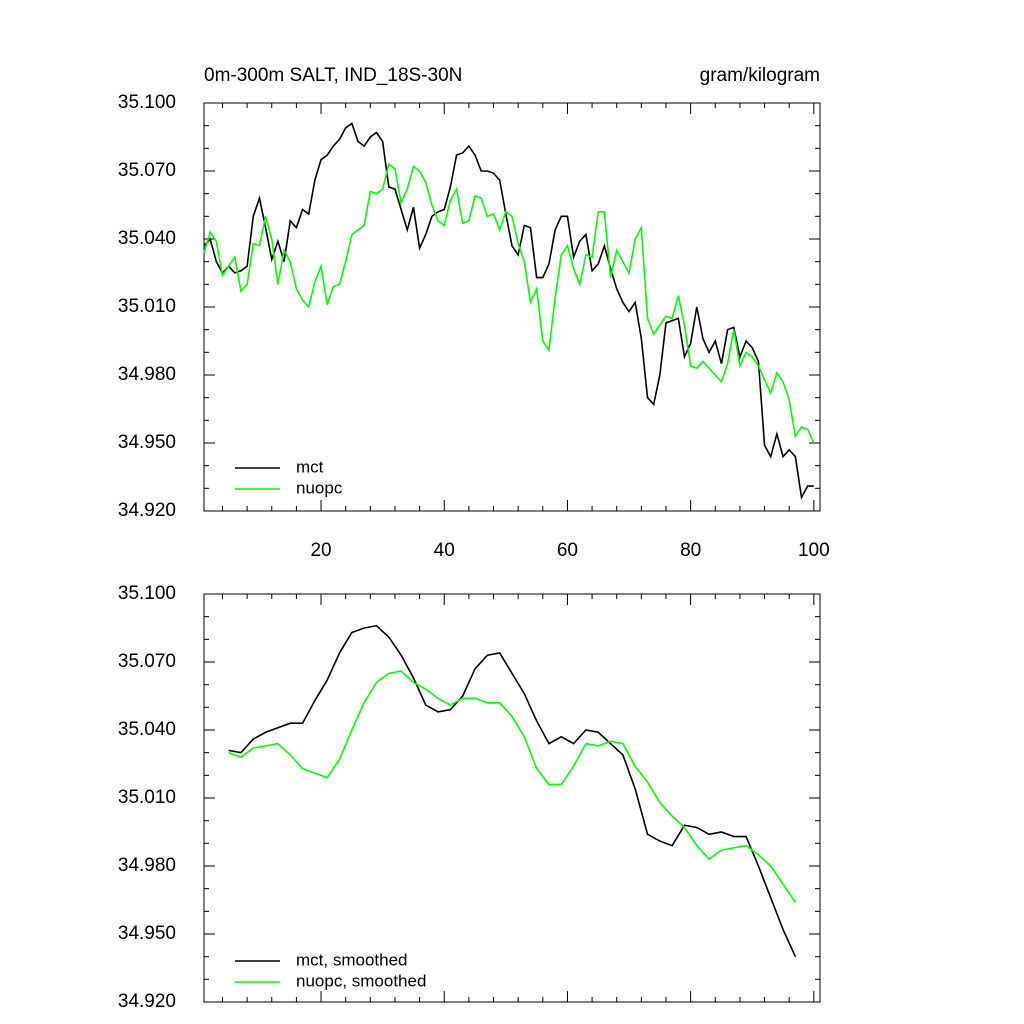  What do you see at coordinates (567, 550) in the screenshot?
I see `x-tick-label: 60` at bounding box center [567, 550].